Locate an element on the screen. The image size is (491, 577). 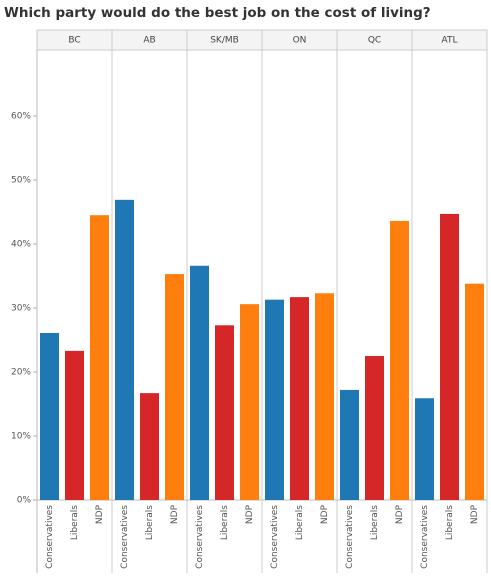
panel-label: AB is located at coordinates (149, 41).